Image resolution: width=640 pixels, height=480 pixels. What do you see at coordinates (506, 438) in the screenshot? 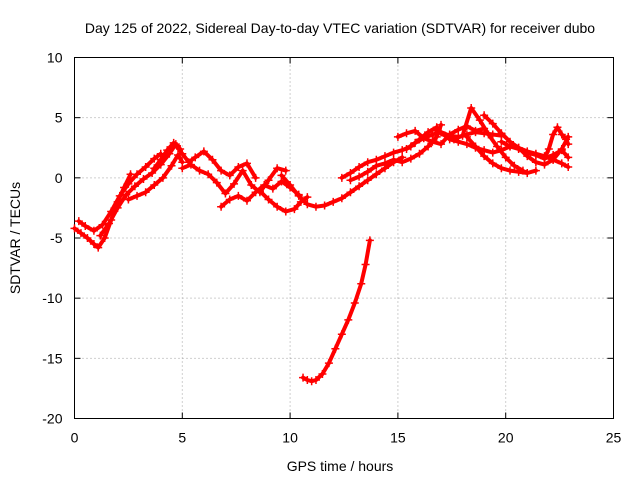
I see `x-tick-label: 20` at bounding box center [506, 438].